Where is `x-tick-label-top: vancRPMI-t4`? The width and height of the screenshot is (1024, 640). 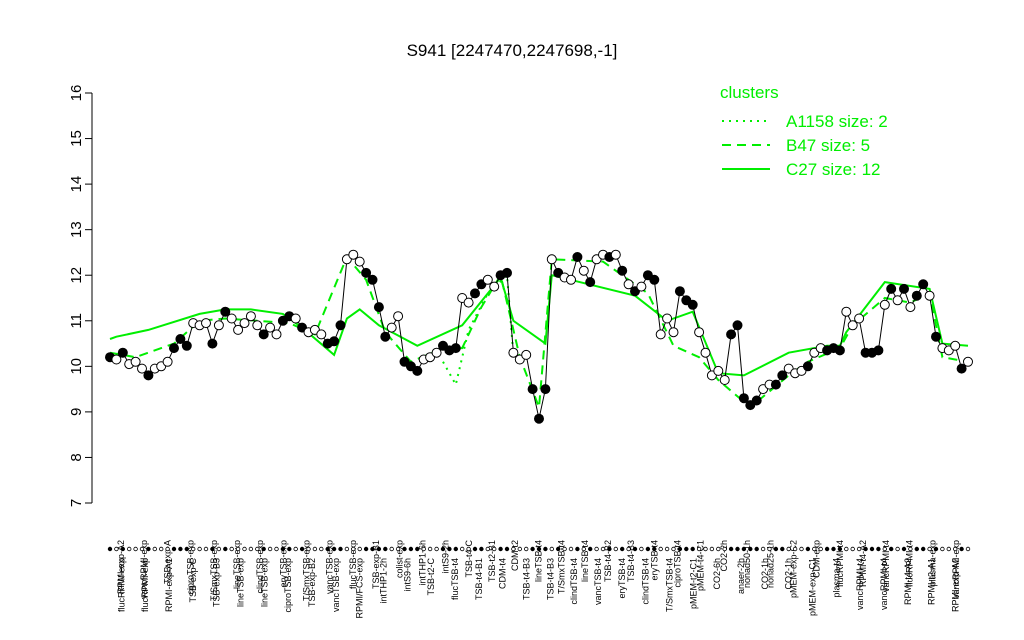 x-tick-label-top: vancRPMI-t4 is located at coordinates (886, 566).